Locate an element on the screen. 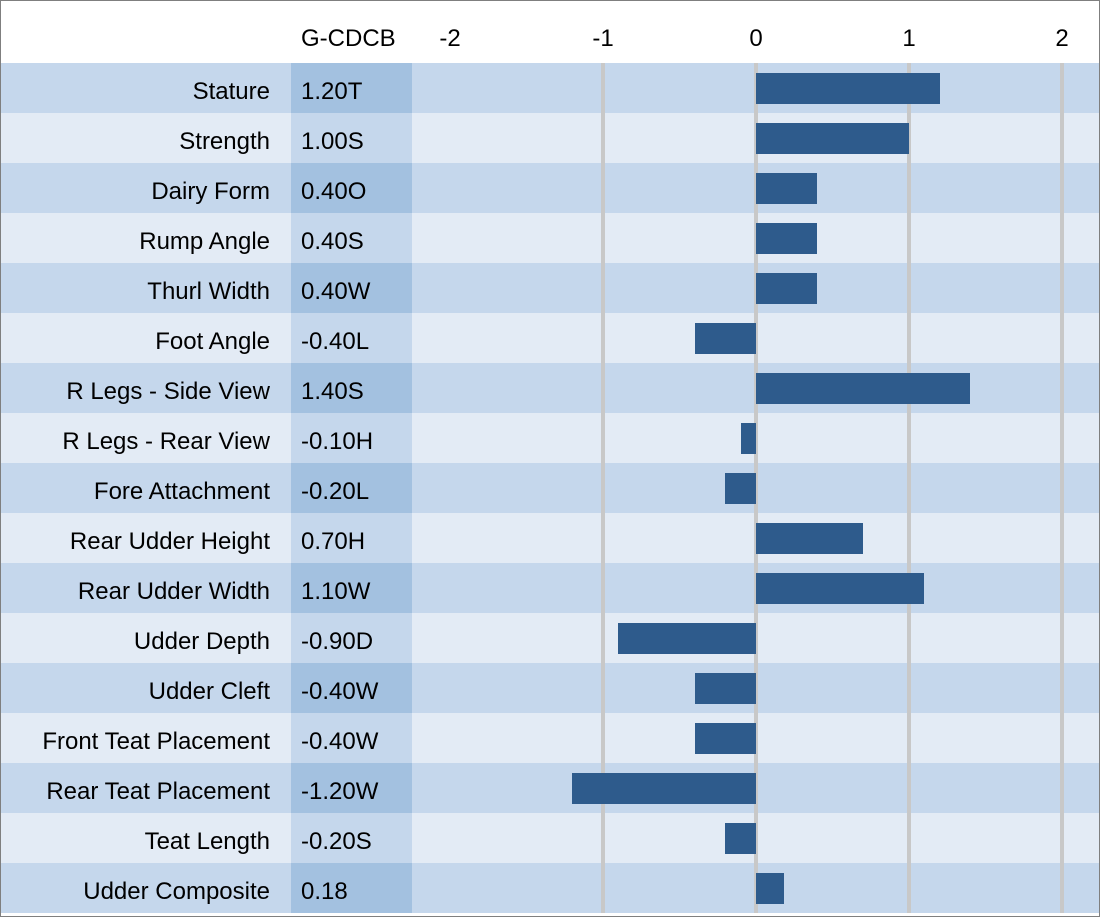 This screenshot has height=917, width=1100. g-cdcb-cell: 0.70H is located at coordinates (351, 538).